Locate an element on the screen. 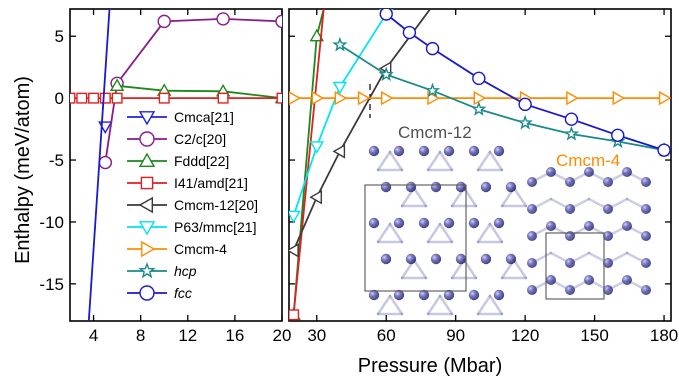  cmcm12-unit-cell is located at coordinates (415, 238).